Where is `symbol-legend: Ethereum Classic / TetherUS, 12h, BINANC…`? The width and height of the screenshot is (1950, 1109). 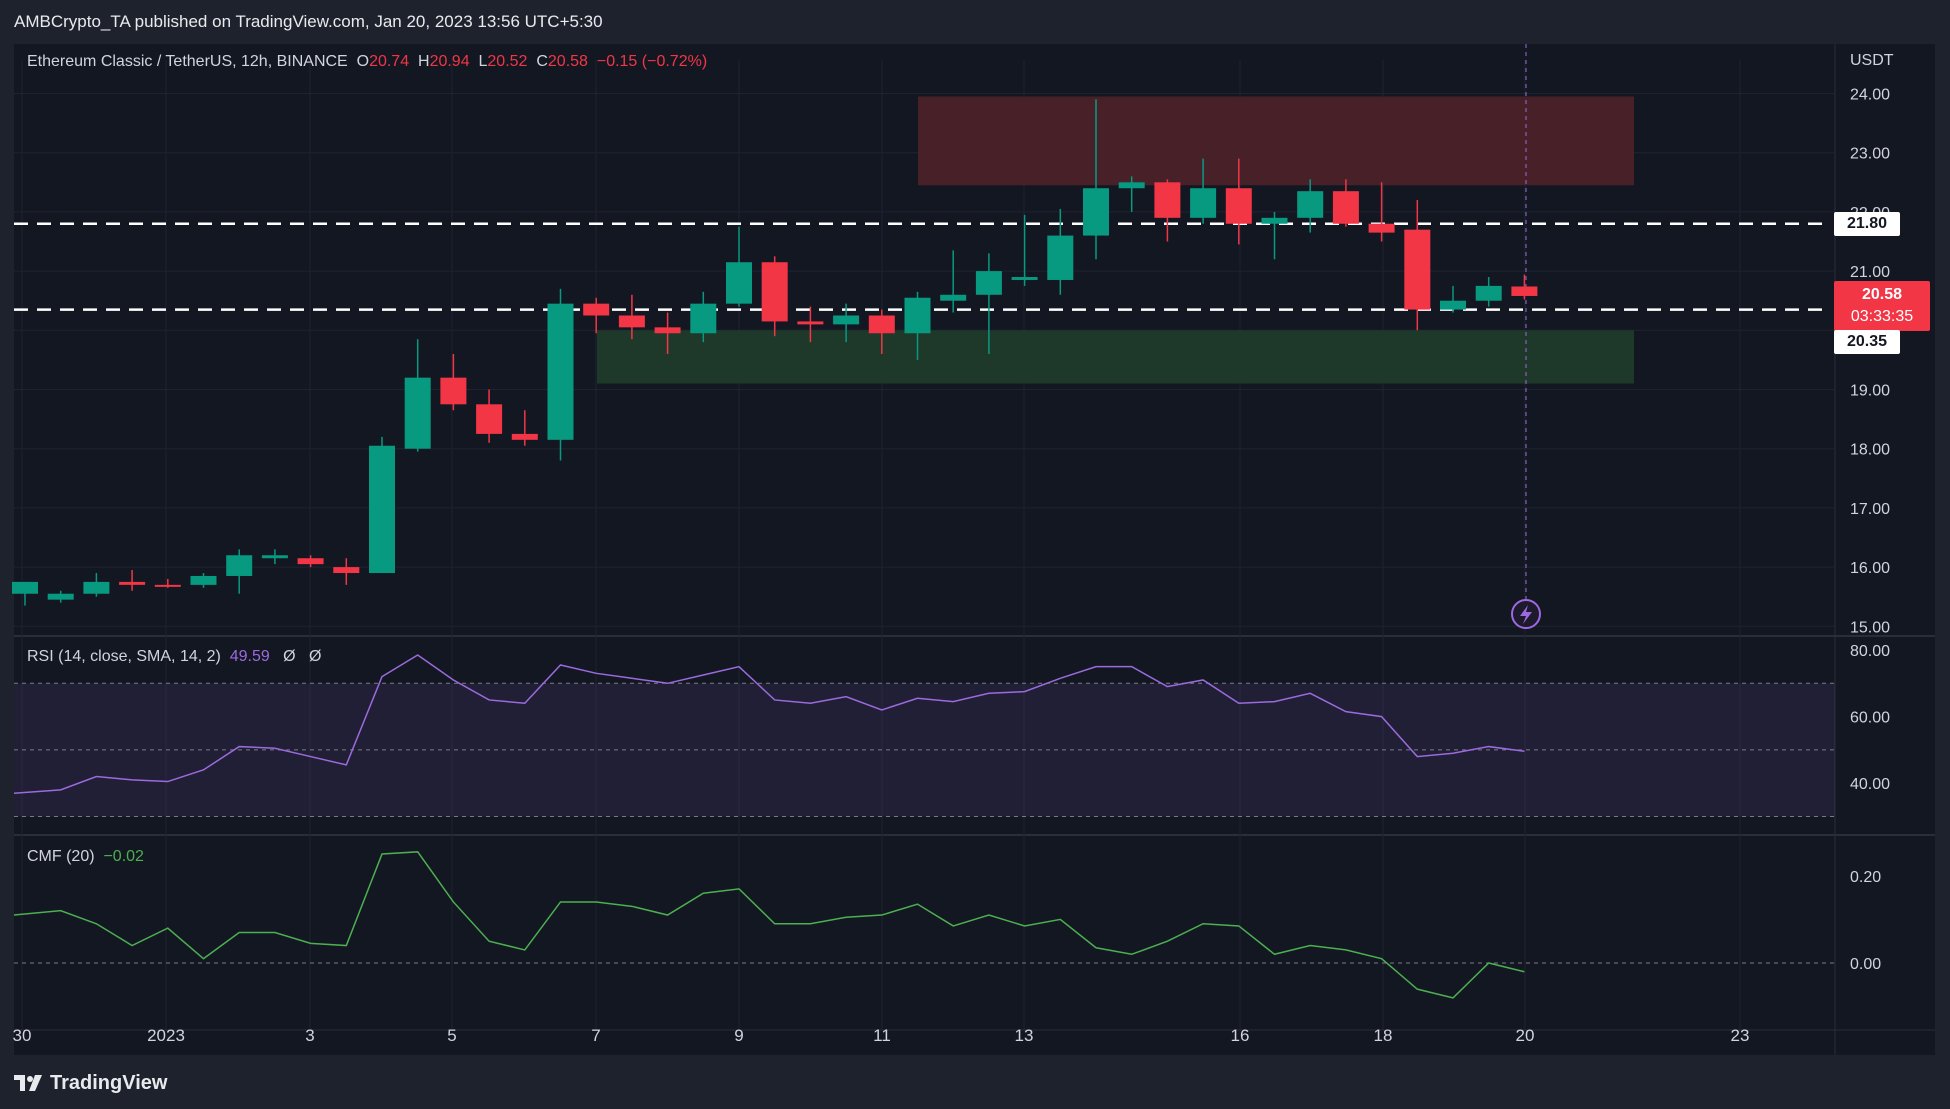
symbol-legend: Ethereum Classic / TetherUS, 12h, BINANC… is located at coordinates (367, 62).